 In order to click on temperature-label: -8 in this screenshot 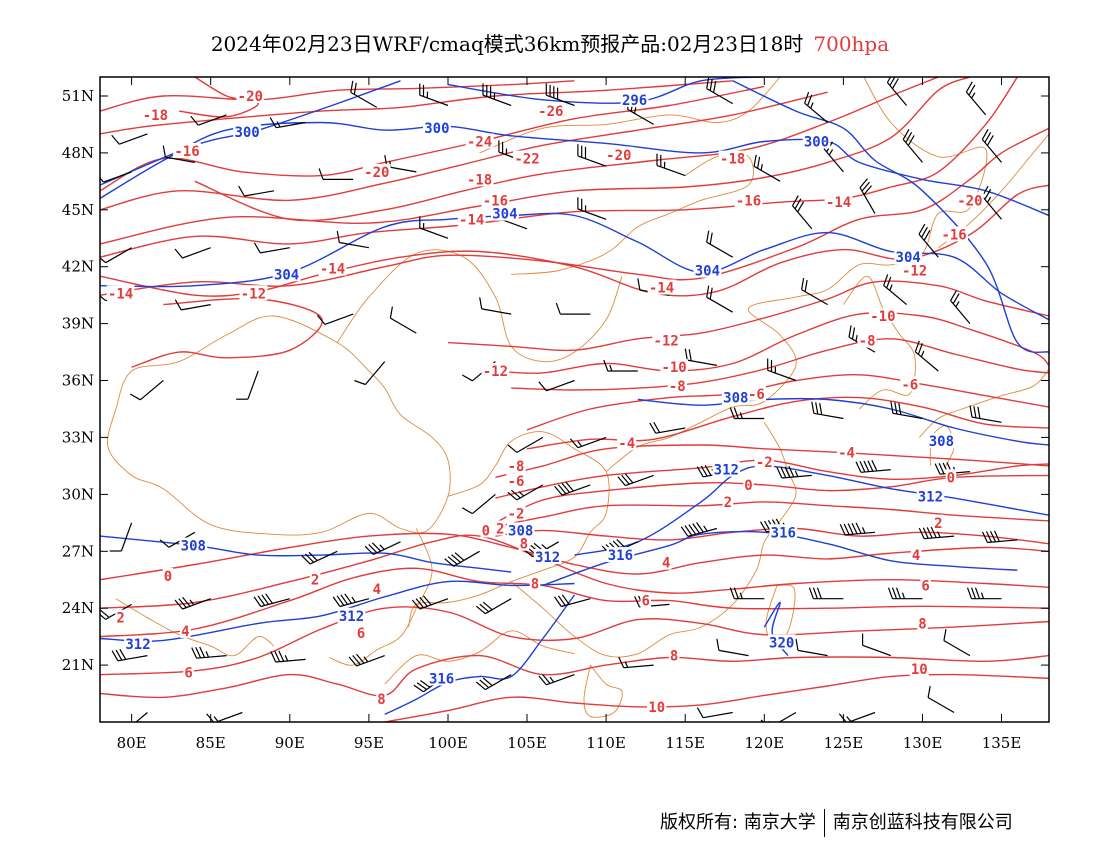, I will do `click(867, 342)`.